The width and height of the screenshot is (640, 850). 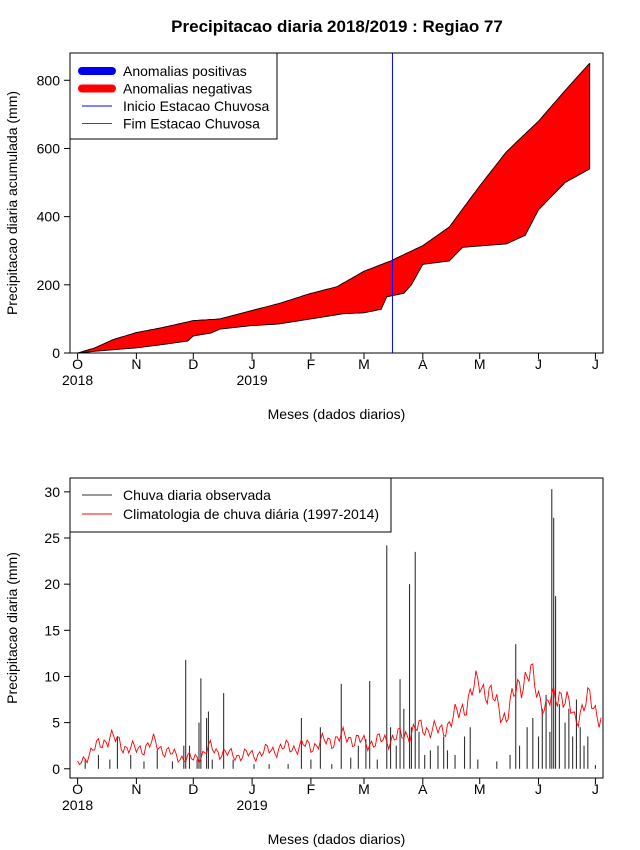 I want to click on y-tick-label: 10, so click(x=52, y=676).